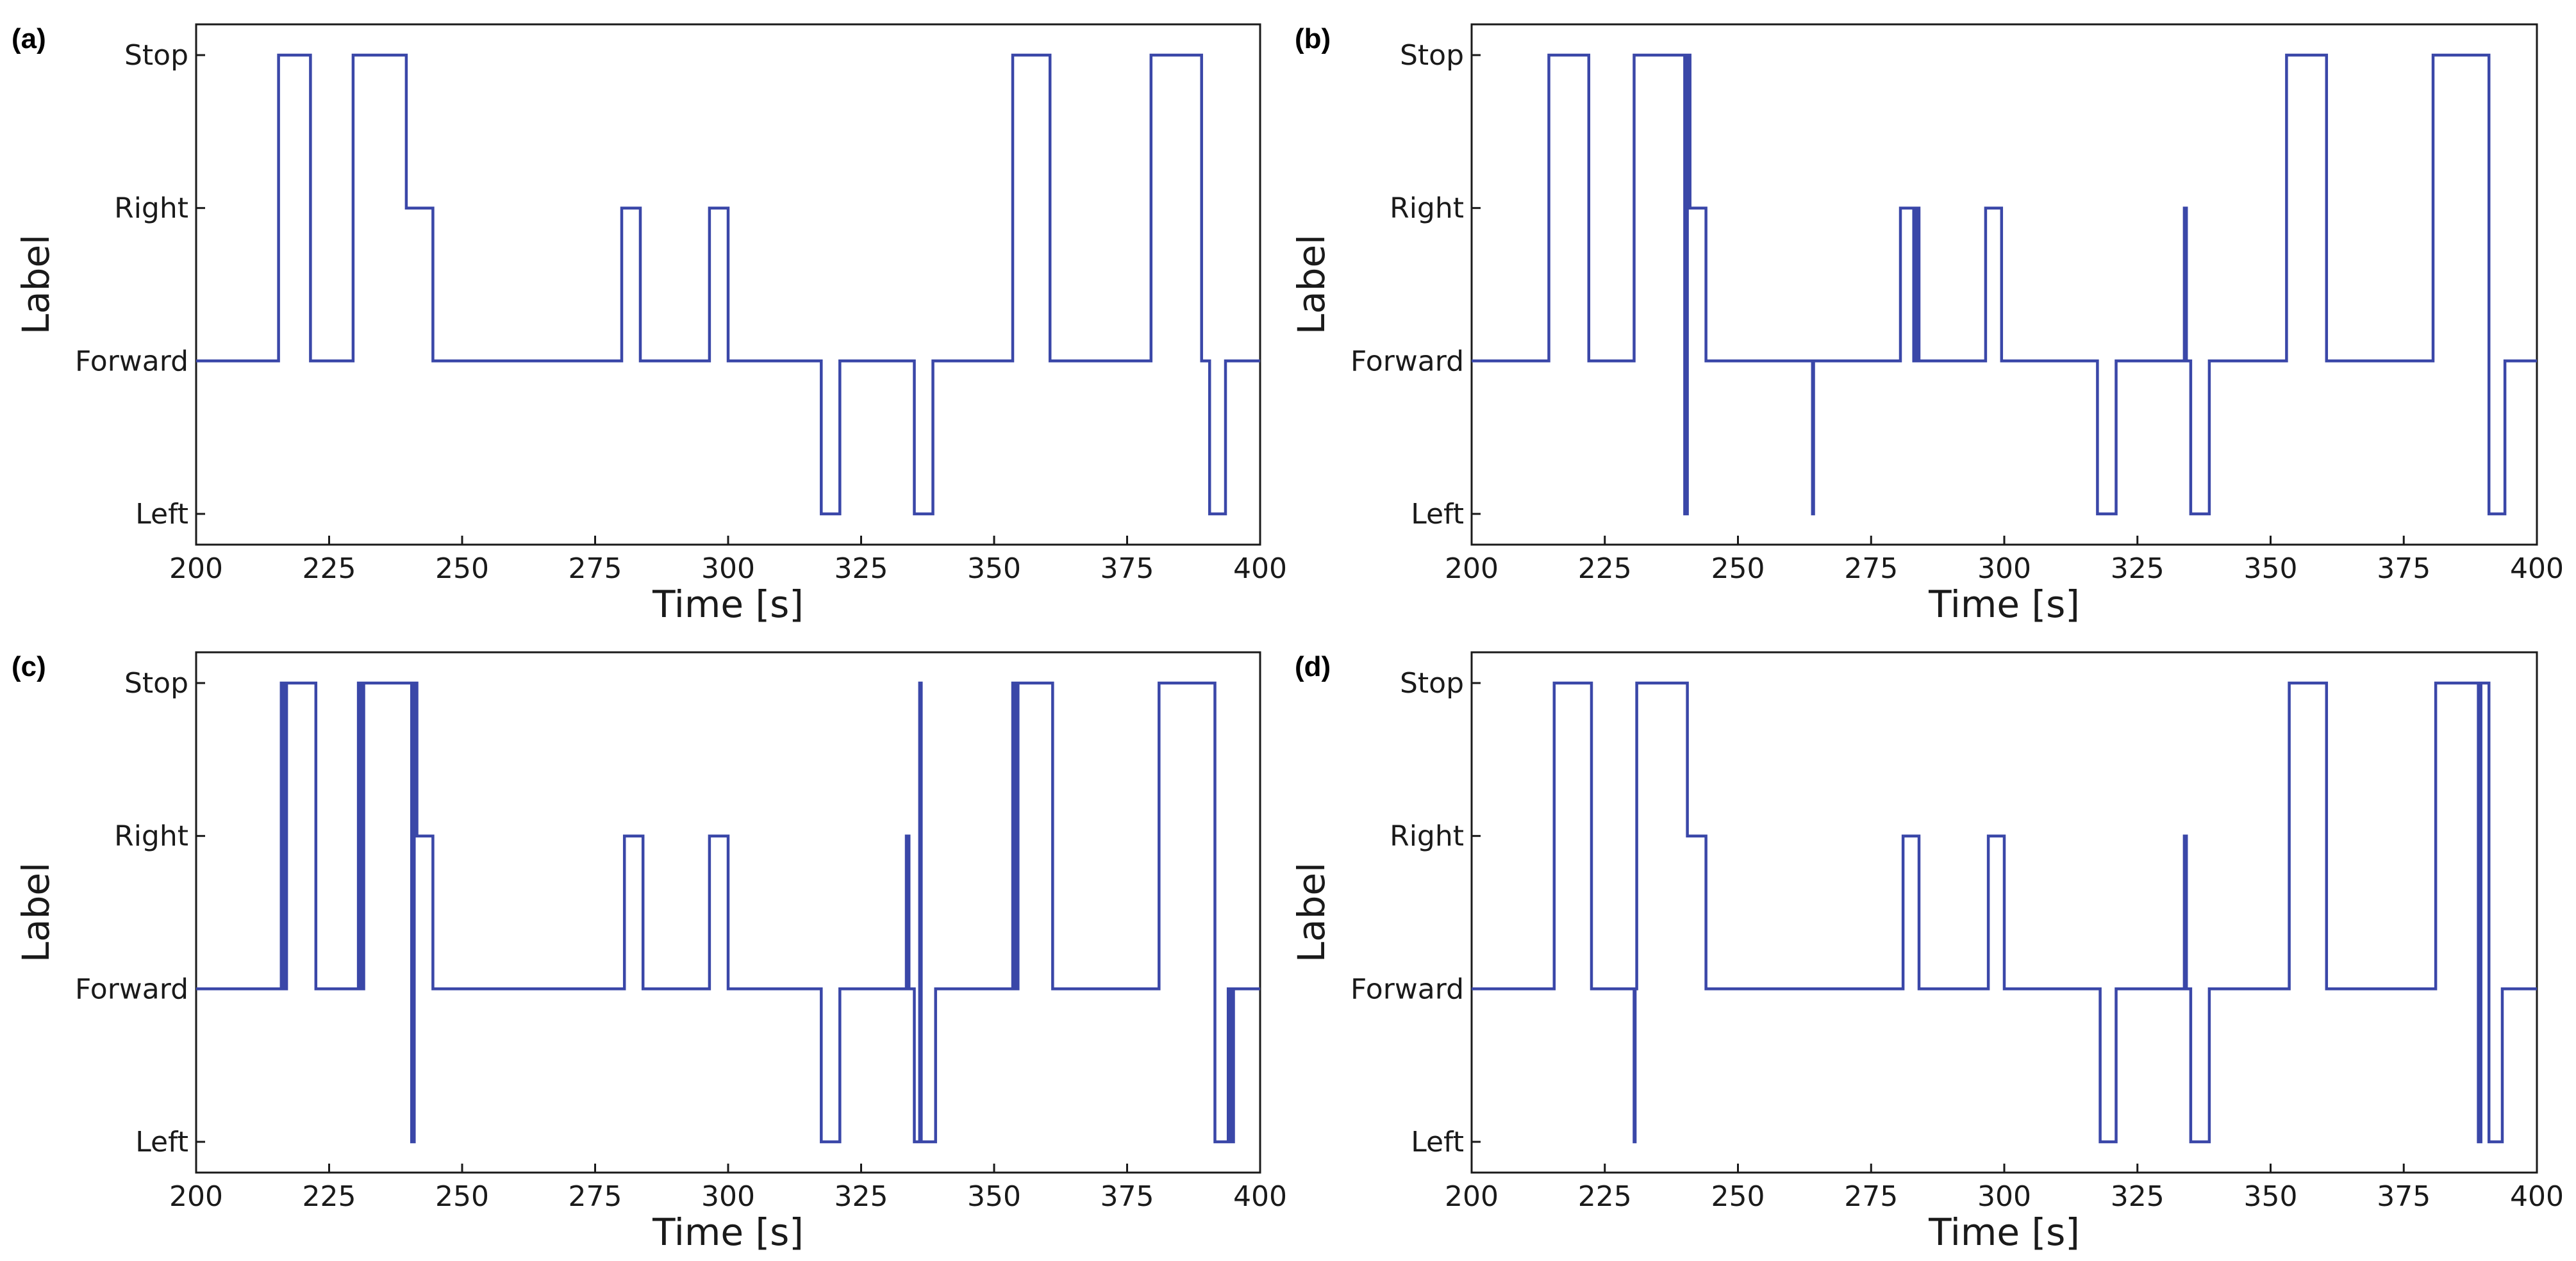  Describe the element at coordinates (1313, 666) in the screenshot. I see `panel-label: (d)` at that location.